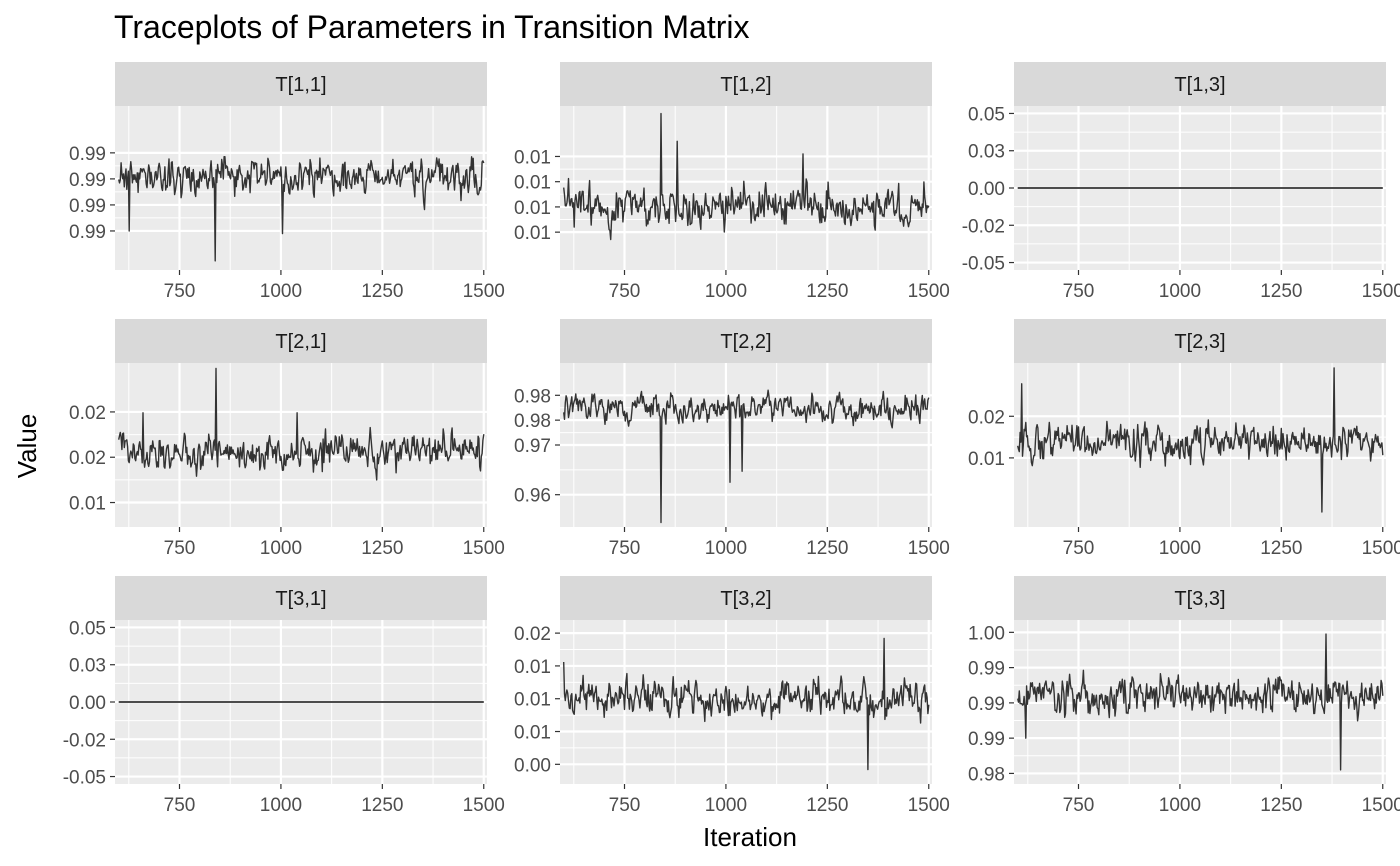 The width and height of the screenshot is (1400, 866). I want to click on x-axis-title: Iteration, so click(750, 837).